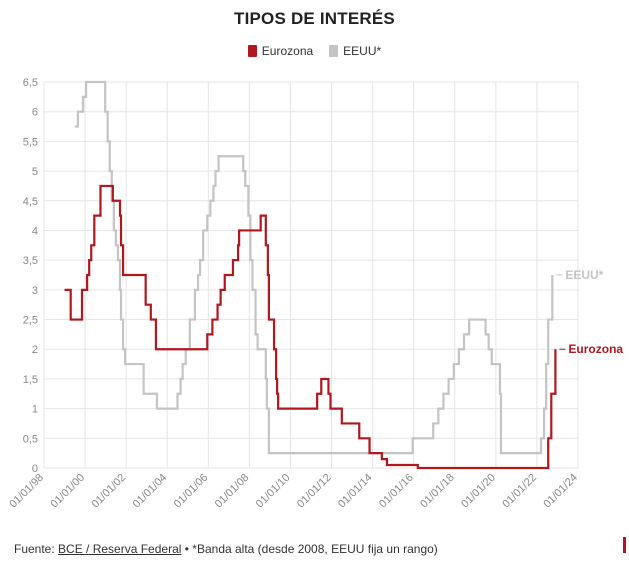 This screenshot has height=566, width=629. What do you see at coordinates (595, 349) in the screenshot?
I see `end-label-eurozona: Eurozona` at bounding box center [595, 349].